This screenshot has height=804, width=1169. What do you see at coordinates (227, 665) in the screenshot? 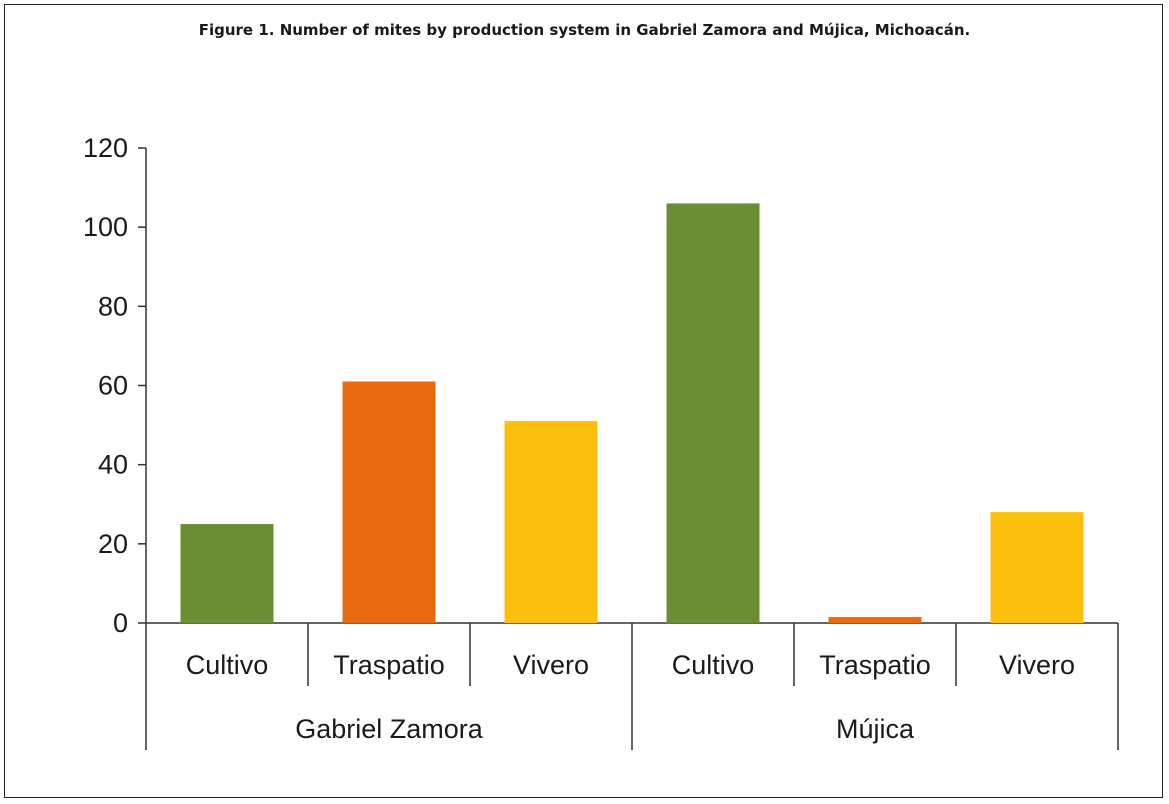
I see `category-label-0-0: Cultivo` at bounding box center [227, 665].